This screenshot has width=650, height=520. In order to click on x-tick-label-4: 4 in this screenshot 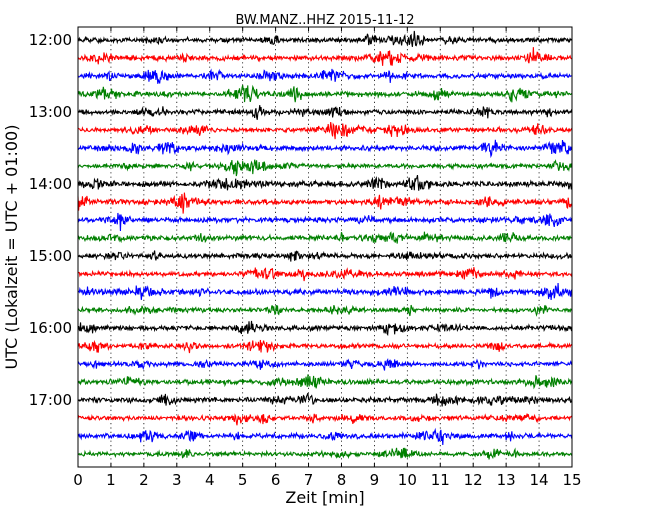, I will do `click(210, 480)`.